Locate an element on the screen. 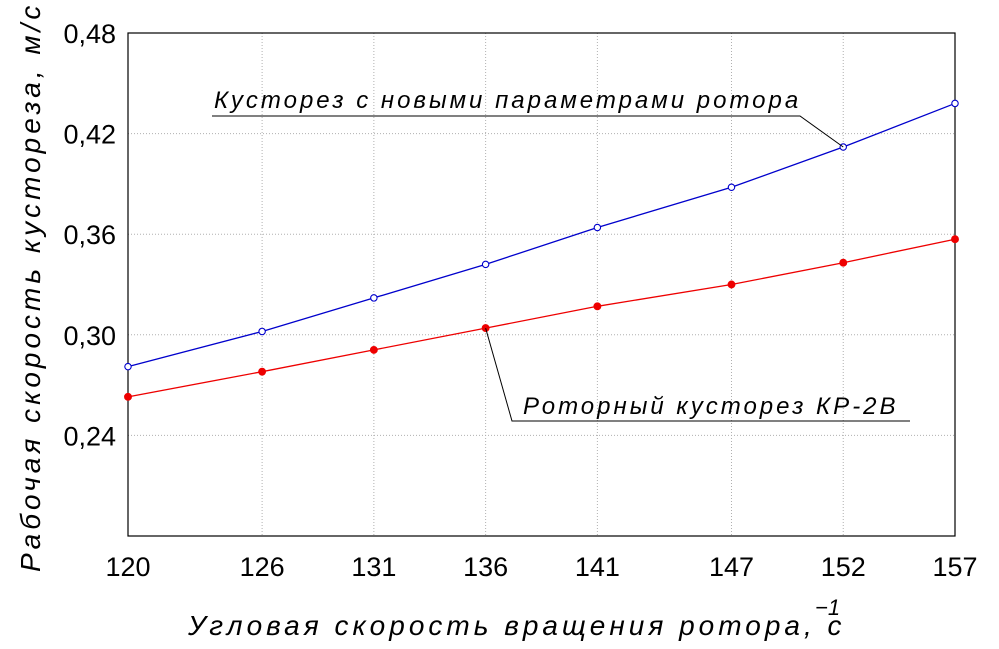  x-tick-label: 136 is located at coordinates (485, 567).